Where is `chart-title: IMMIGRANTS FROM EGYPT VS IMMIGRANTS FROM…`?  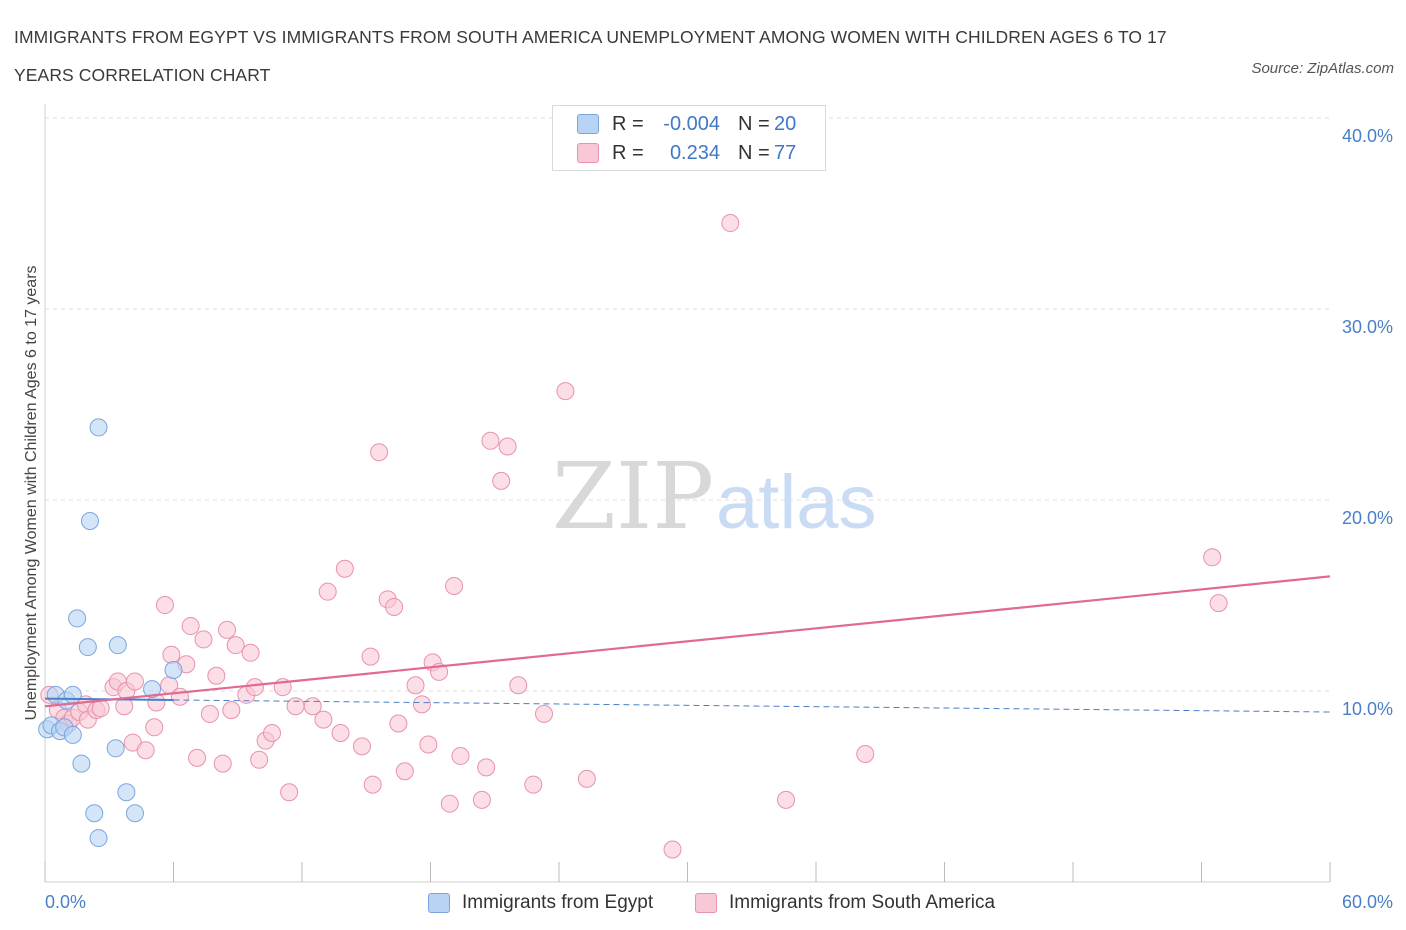 chart-title: IMMIGRANTS FROM EGYPT VS IMMIGRANTS FROM… is located at coordinates (590, 56).